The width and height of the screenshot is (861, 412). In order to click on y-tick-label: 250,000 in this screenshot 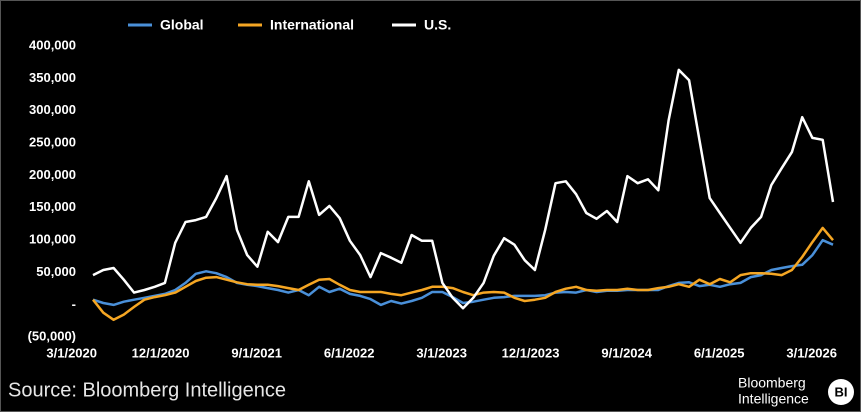, I will do `click(52, 141)`.